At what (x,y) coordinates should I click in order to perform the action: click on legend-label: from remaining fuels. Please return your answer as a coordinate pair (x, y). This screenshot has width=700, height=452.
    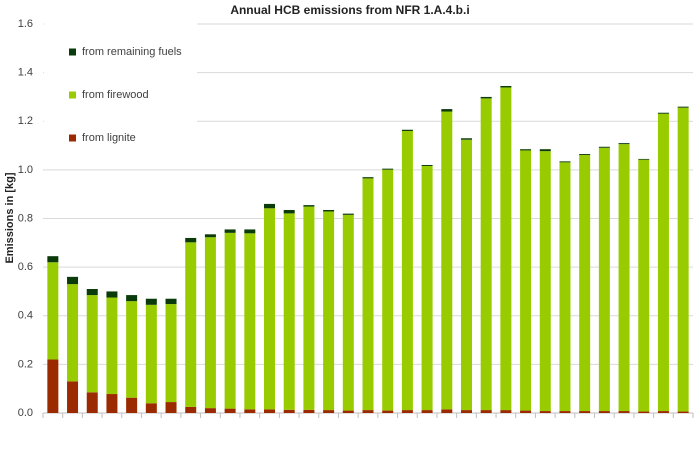
    Looking at the image, I should click on (132, 52).